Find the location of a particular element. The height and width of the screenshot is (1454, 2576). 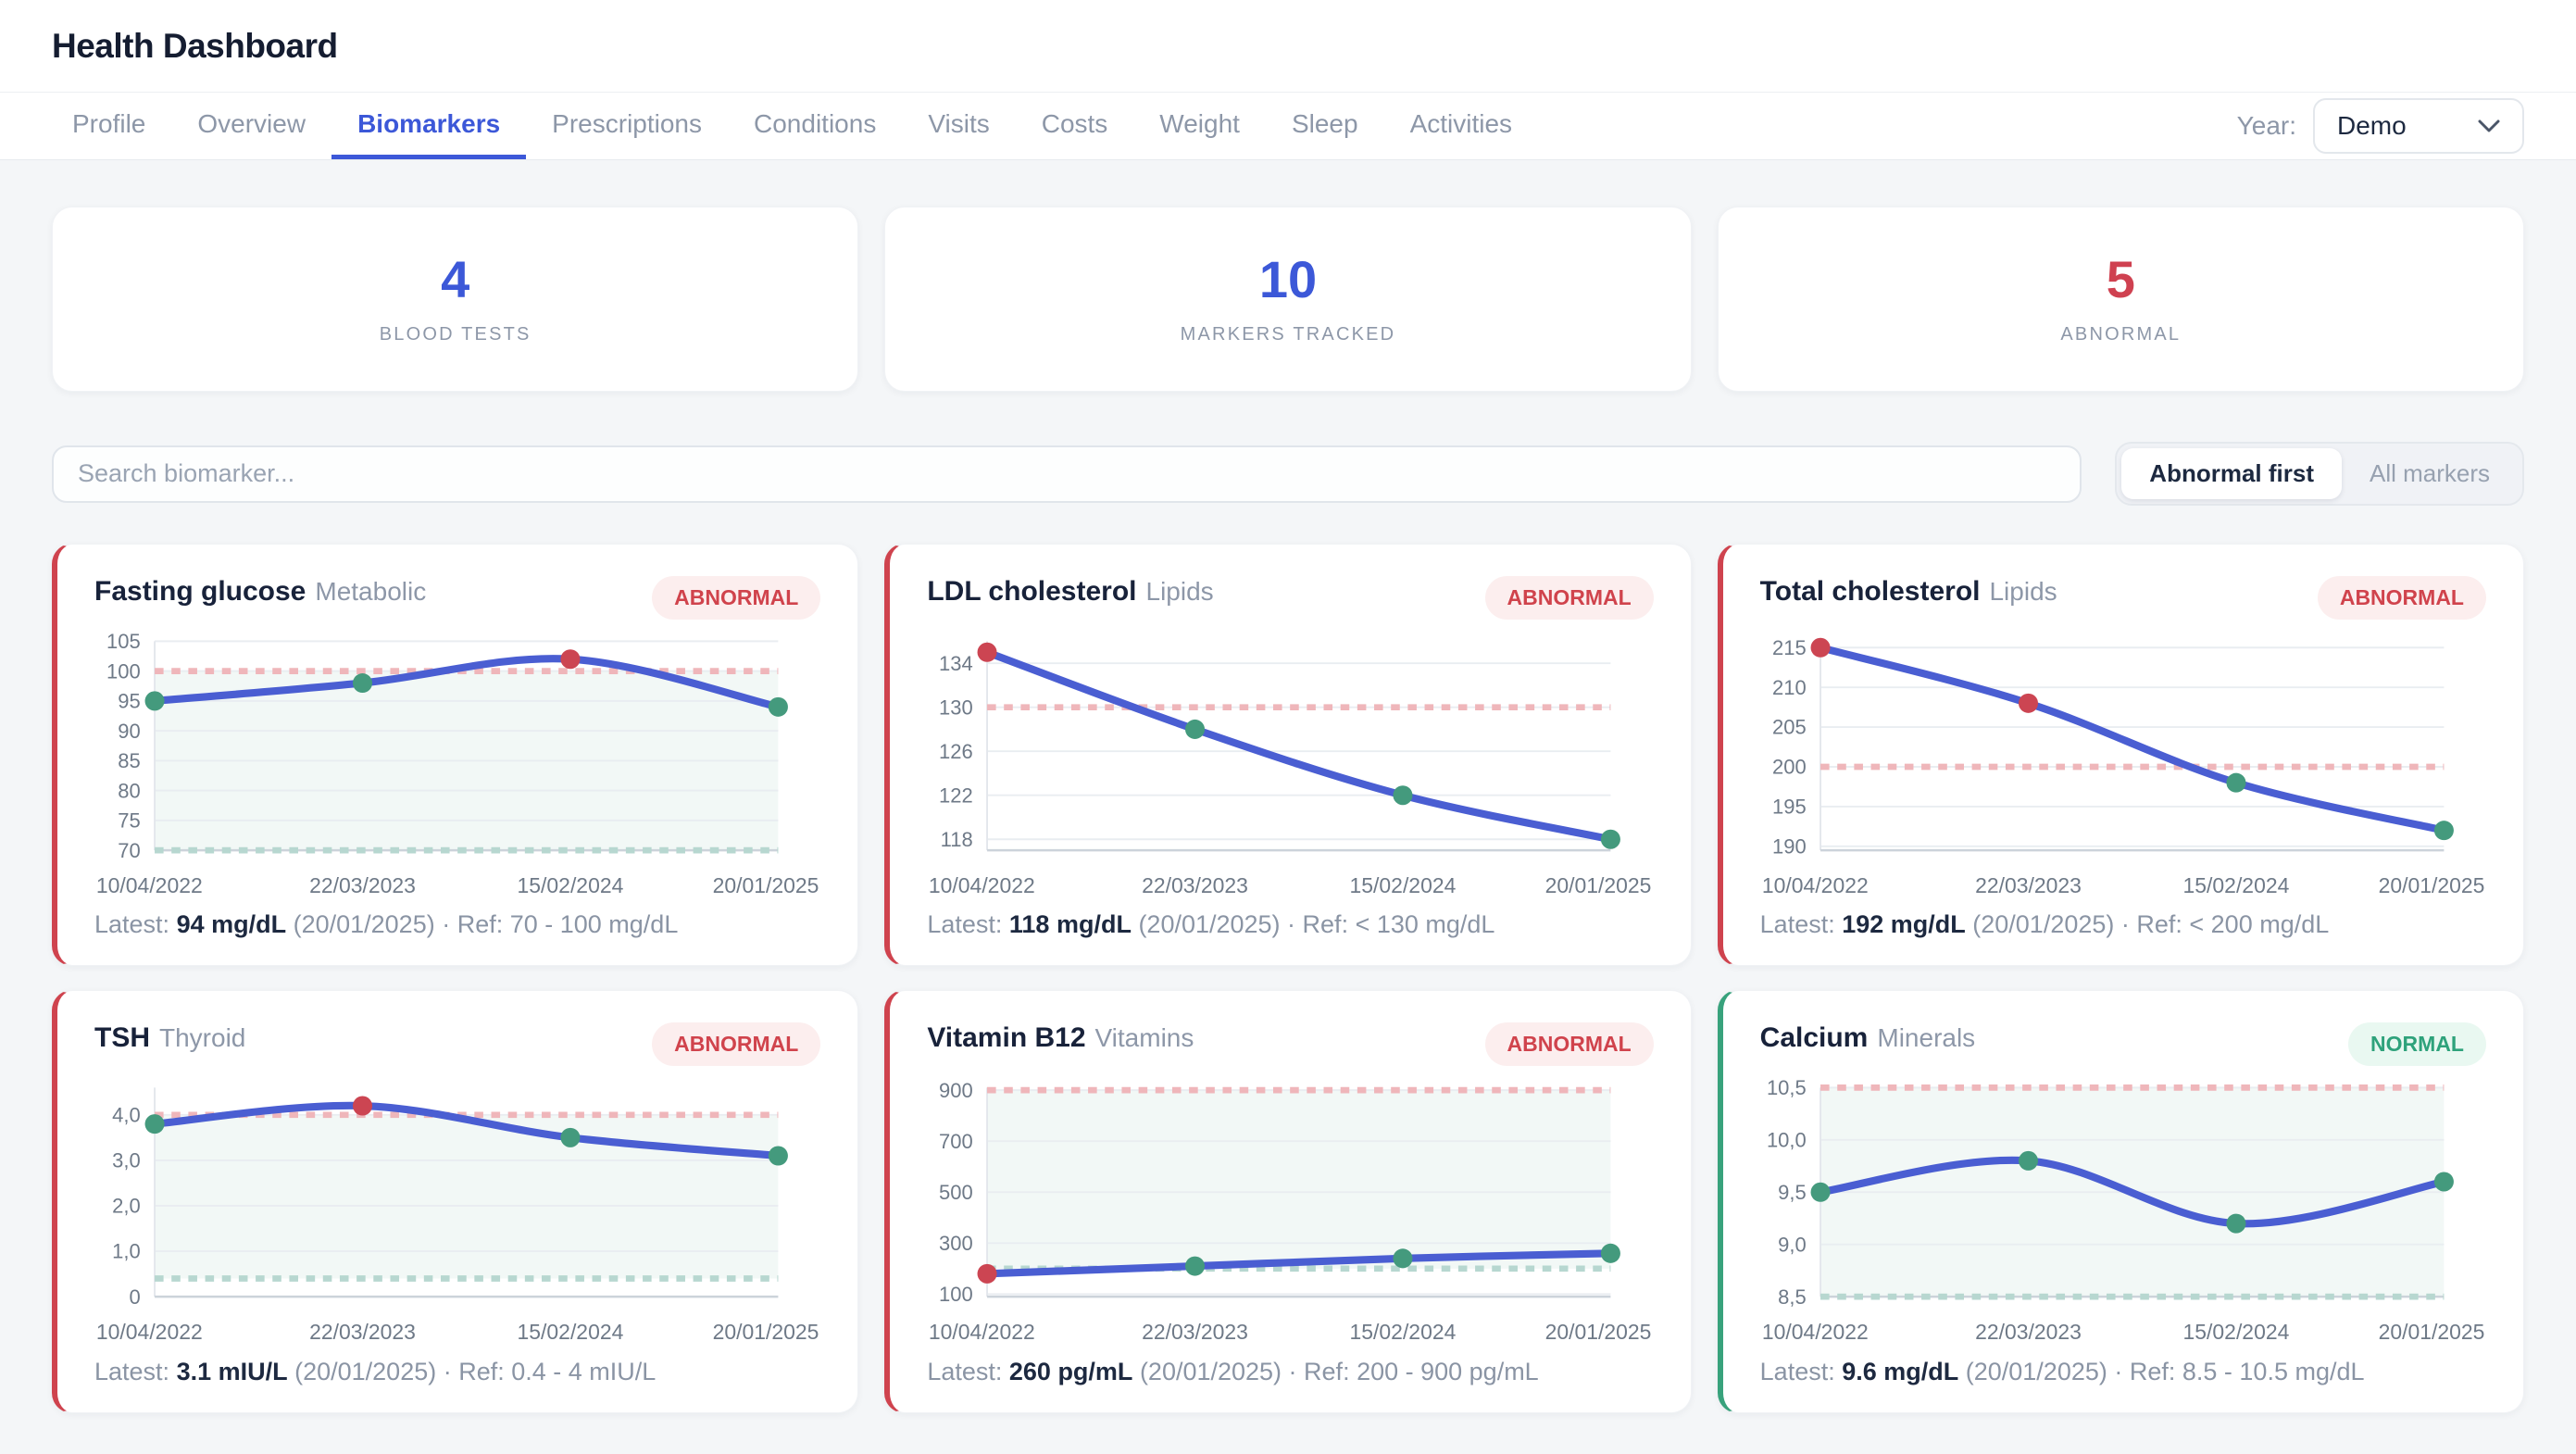

biomarker-title-wrap: Total cholesterol Lipids is located at coordinates (1908, 592).